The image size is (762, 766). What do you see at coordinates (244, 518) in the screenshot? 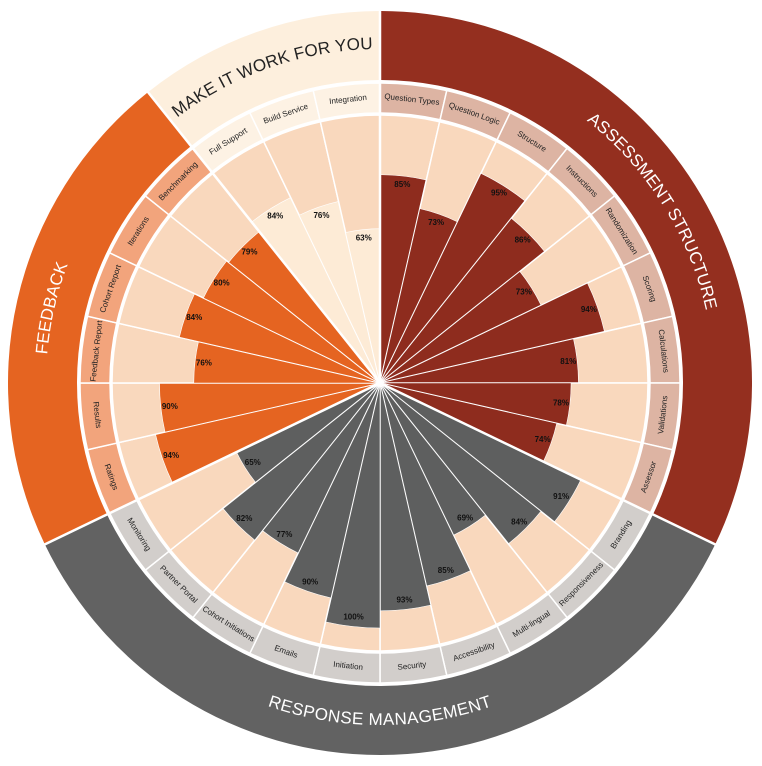
I see `value-label: 82%` at bounding box center [244, 518].